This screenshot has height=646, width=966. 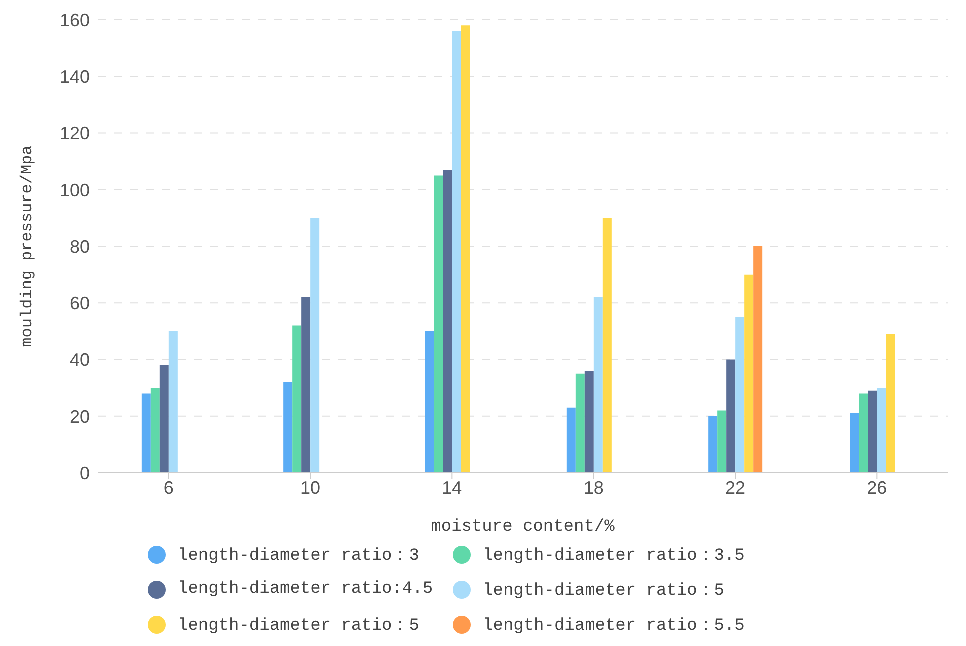 What do you see at coordinates (594, 488) in the screenshot?
I see `x-tick-label: 18` at bounding box center [594, 488].